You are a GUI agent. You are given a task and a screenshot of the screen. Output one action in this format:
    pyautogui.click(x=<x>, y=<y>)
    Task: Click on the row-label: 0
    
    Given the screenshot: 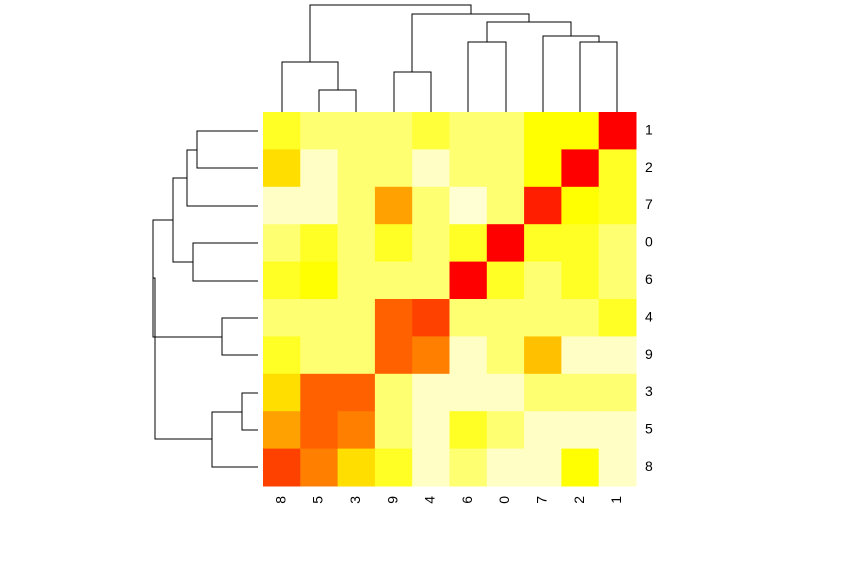 What is the action you would take?
    pyautogui.click(x=649, y=242)
    